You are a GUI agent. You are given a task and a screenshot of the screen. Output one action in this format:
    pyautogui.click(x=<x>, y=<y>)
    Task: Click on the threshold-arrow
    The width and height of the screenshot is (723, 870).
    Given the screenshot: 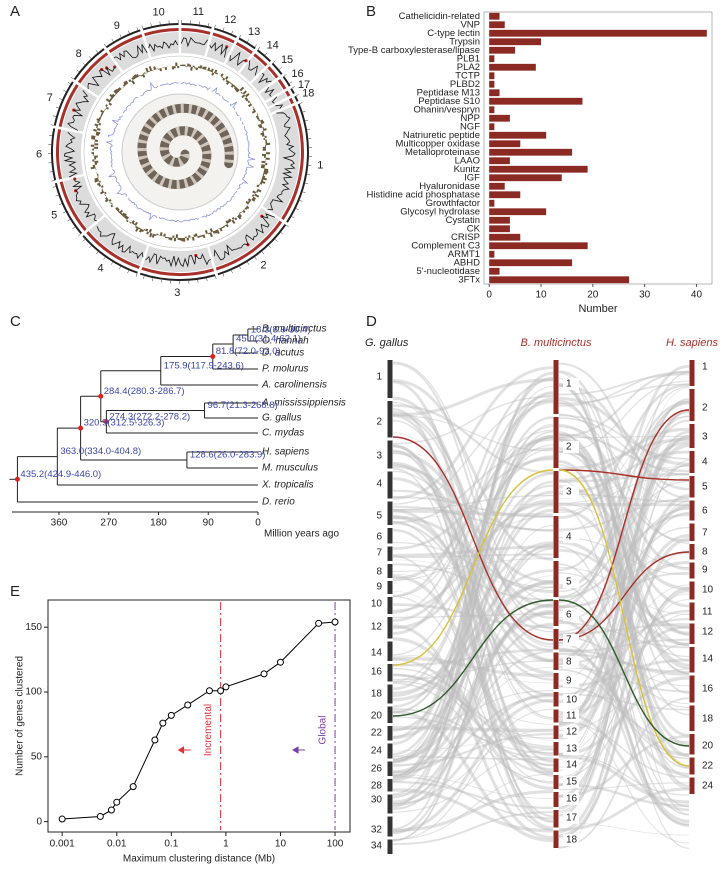 What is the action you would take?
    pyautogui.click(x=299, y=750)
    